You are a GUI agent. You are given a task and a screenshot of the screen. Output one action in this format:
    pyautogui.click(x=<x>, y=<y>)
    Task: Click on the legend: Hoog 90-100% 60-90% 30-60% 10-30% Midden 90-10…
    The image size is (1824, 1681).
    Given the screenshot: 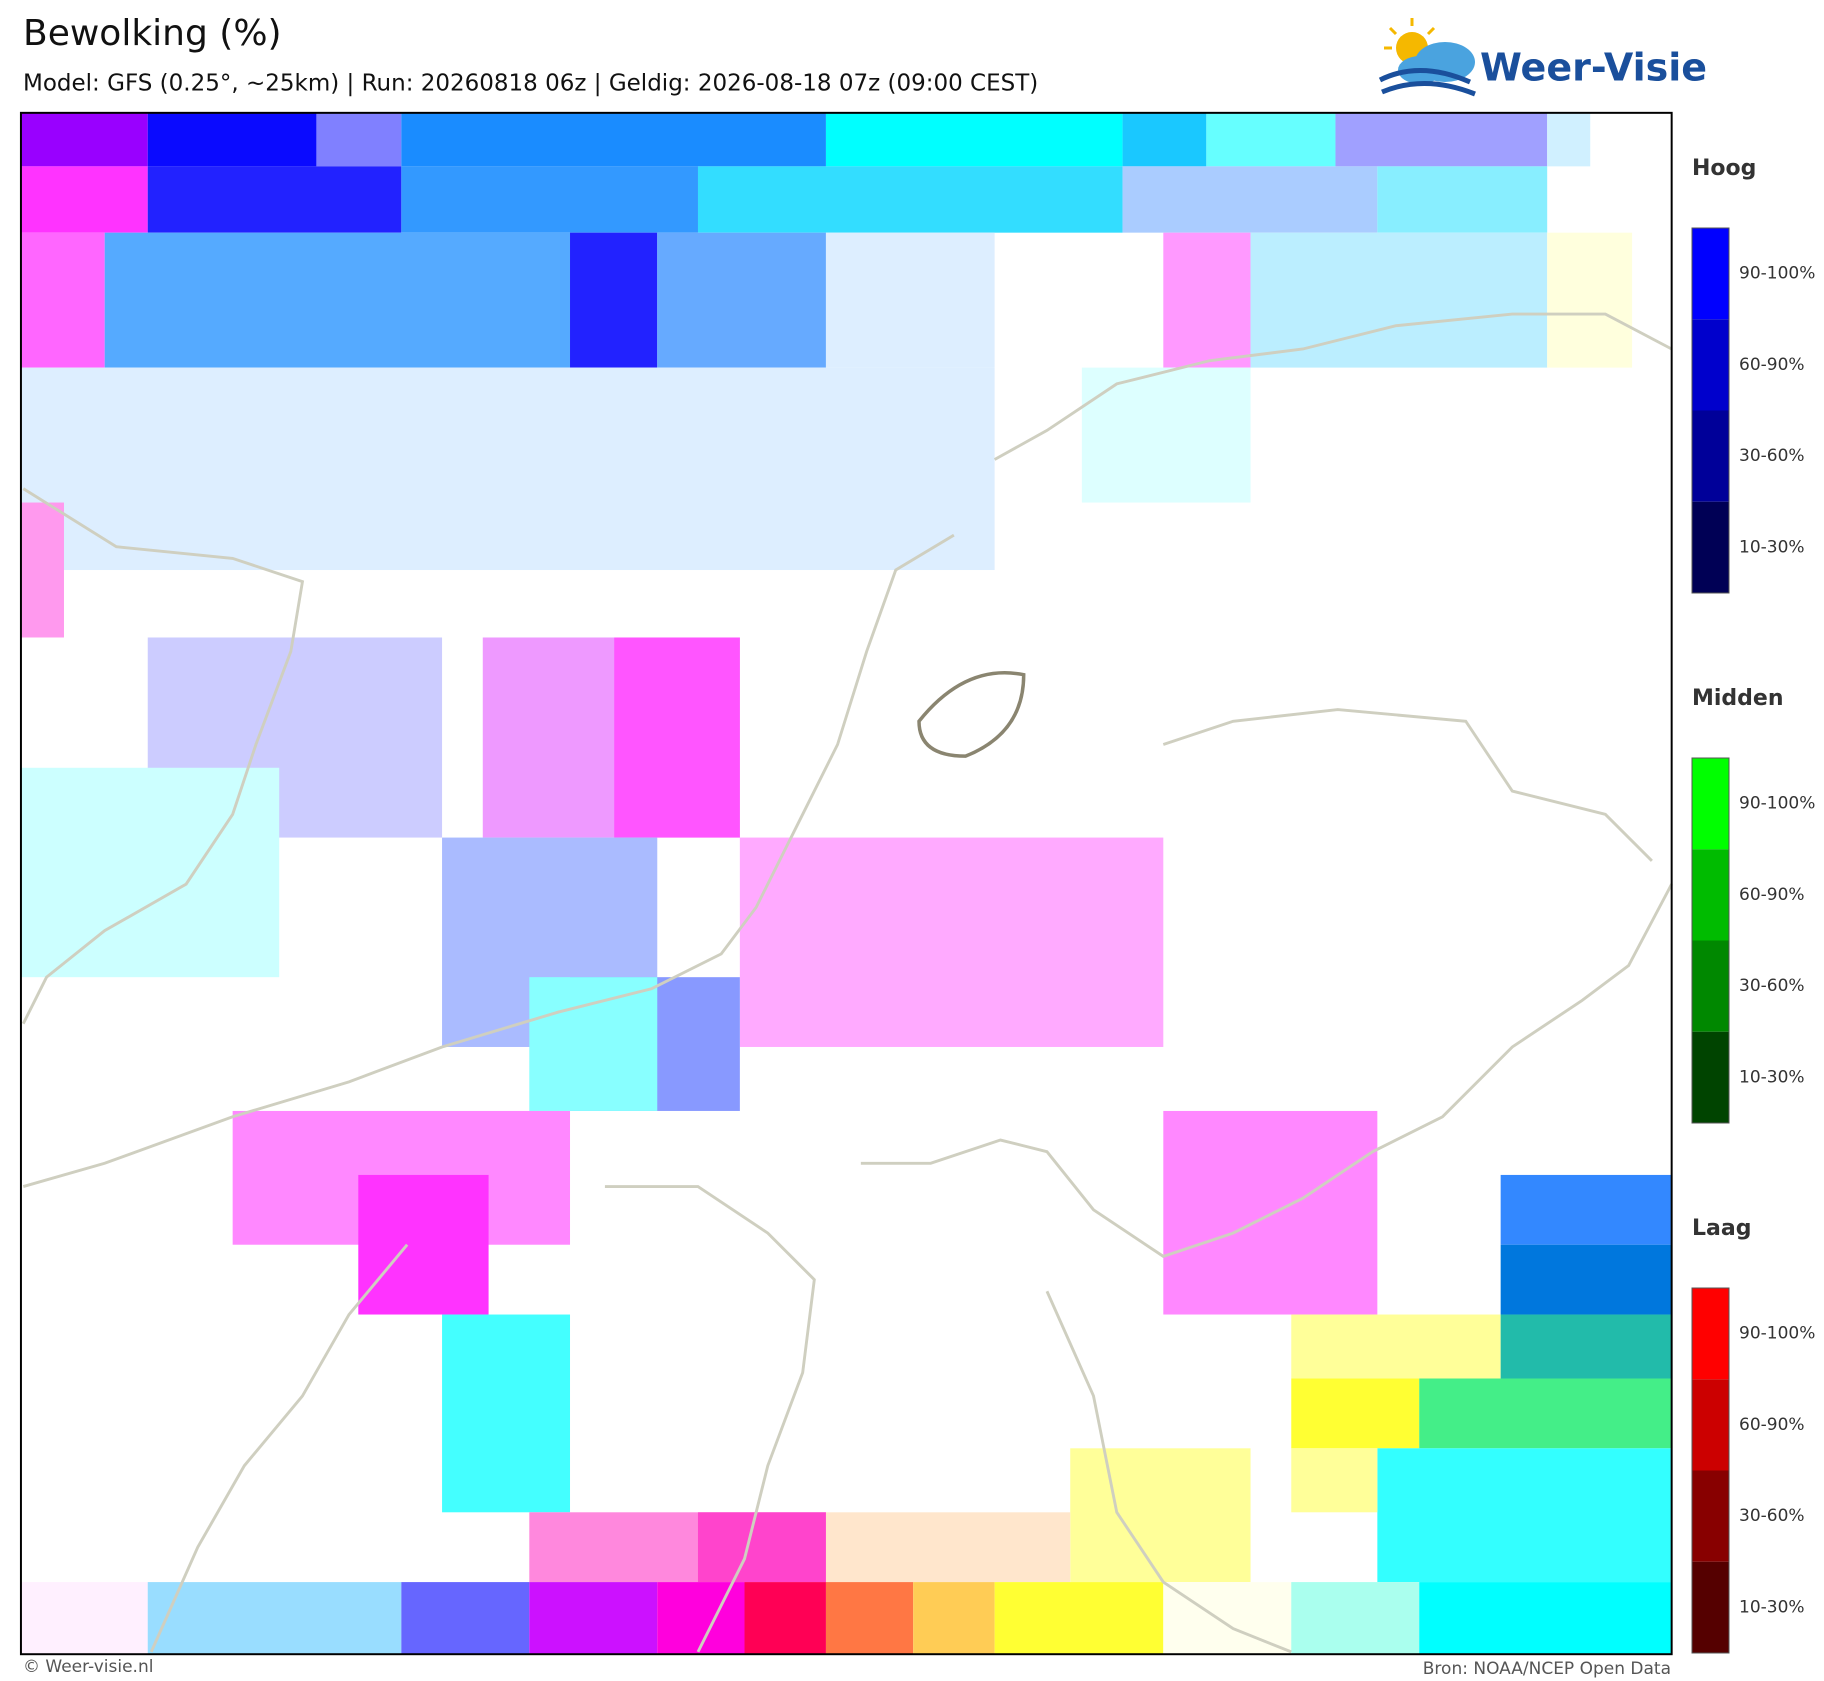 What is the action you would take?
    pyautogui.click(x=1753, y=905)
    